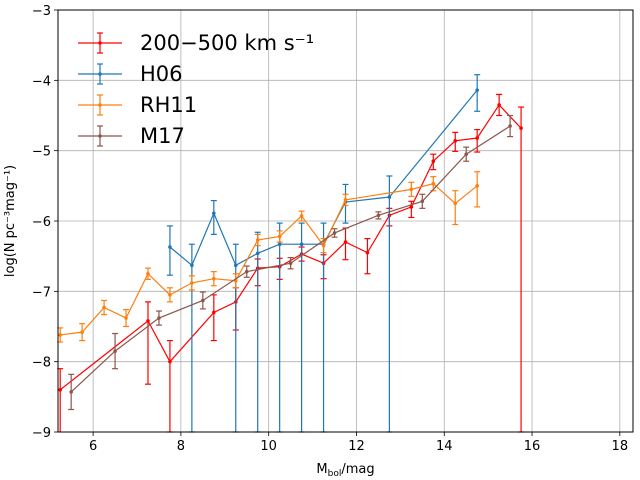 The image size is (640, 480). I want to click on y-tick-label: −5, so click(41, 152).